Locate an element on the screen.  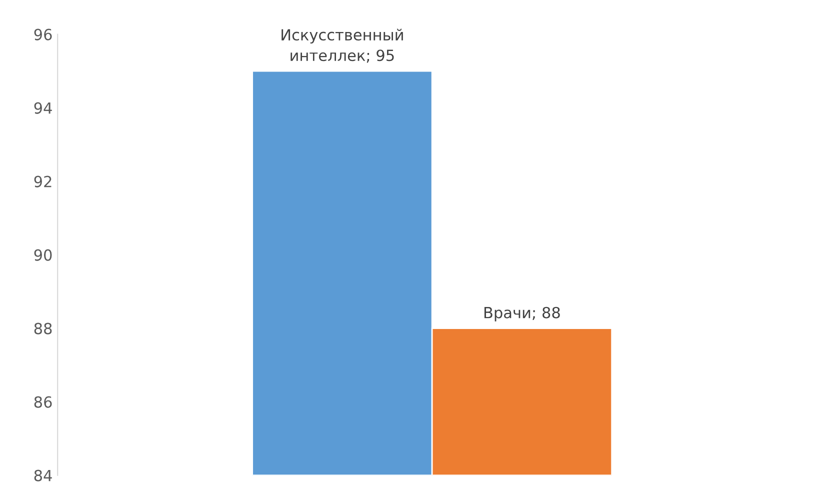
y-tick-label: 90 is located at coordinates (43, 255).